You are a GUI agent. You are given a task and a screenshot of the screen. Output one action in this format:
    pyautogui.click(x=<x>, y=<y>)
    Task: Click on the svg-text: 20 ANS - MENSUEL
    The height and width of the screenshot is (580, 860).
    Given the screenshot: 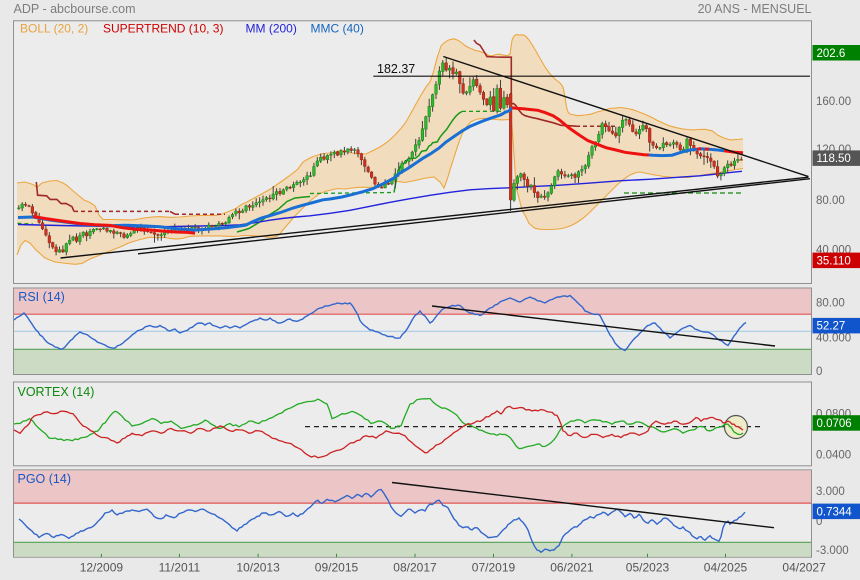 What is the action you would take?
    pyautogui.click(x=755, y=9)
    